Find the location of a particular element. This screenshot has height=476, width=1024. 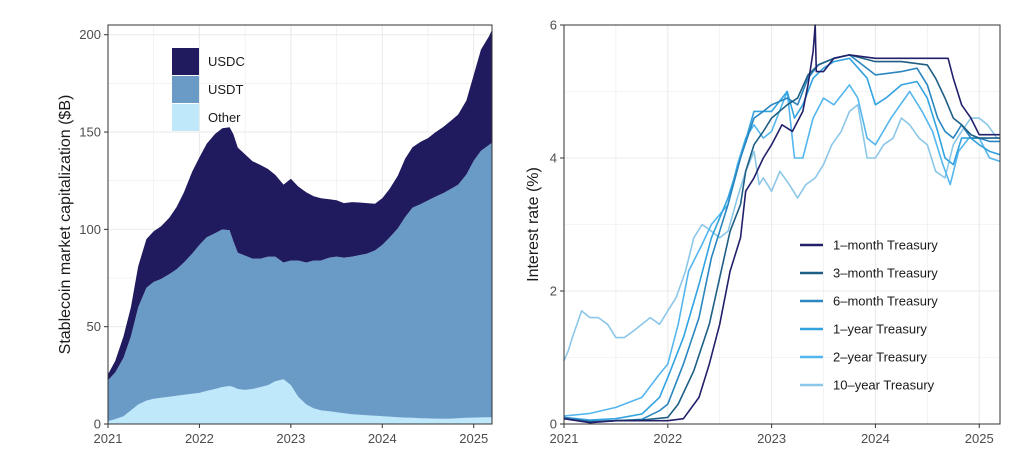

legend-key-usdt is located at coordinates (185, 89).